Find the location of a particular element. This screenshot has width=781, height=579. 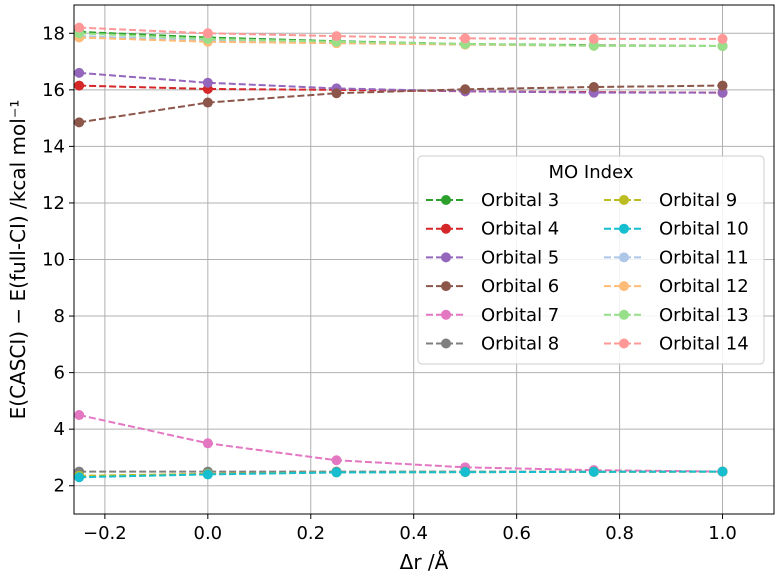

legend-label: Orbital 5 is located at coordinates (520, 257).